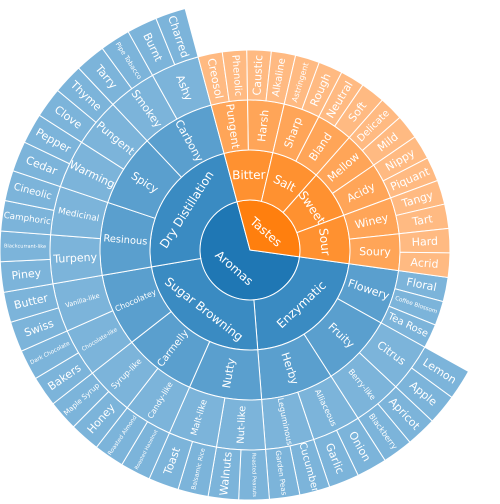 This screenshot has height=504, width=500. What do you see at coordinates (424, 265) in the screenshot?
I see `sunburst-segment-acrid` at bounding box center [424, 265].